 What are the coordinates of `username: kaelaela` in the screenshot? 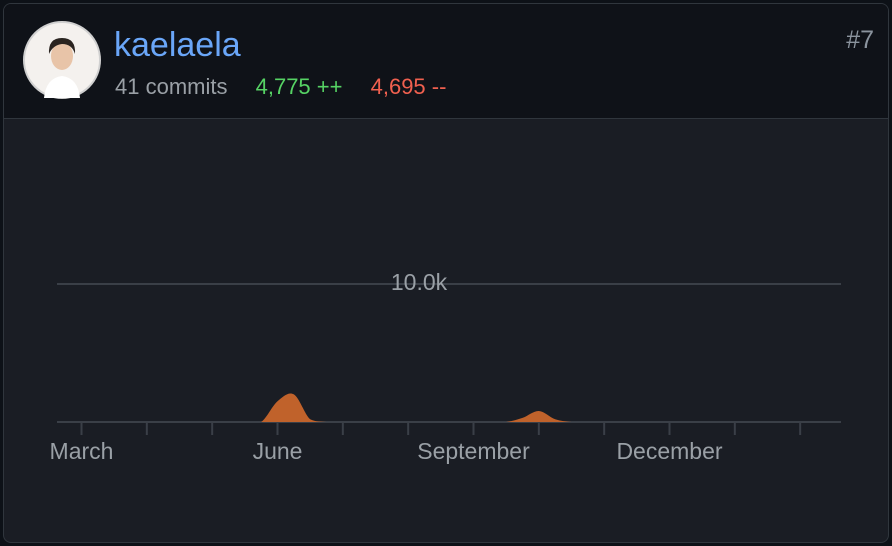 It's located at (177, 45).